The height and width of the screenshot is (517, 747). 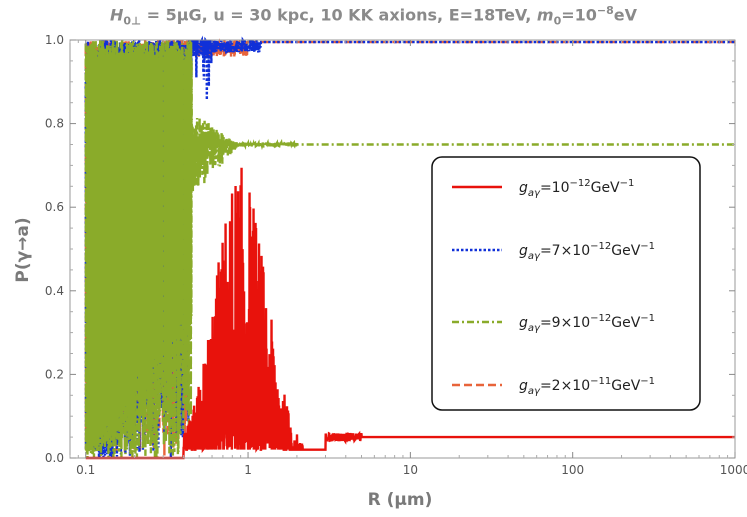 I want to click on y-tick-label: 0.0, so click(x=54, y=458).